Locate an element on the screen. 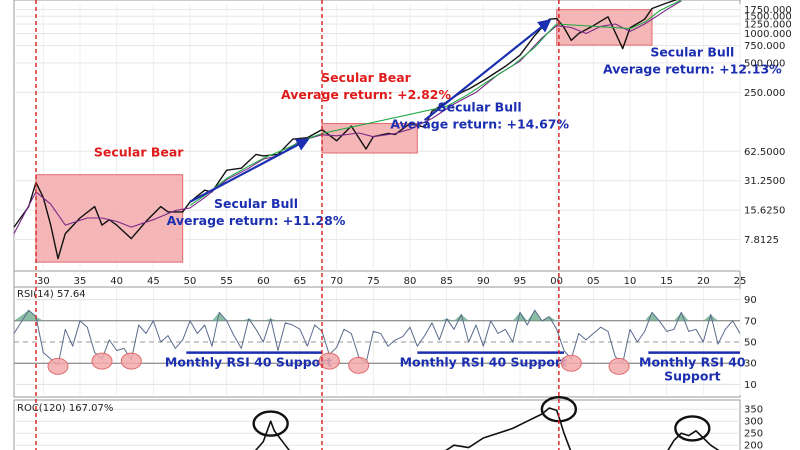 The height and width of the screenshot is (450, 800). roc-y-tick-label: 200 is located at coordinates (753, 445).